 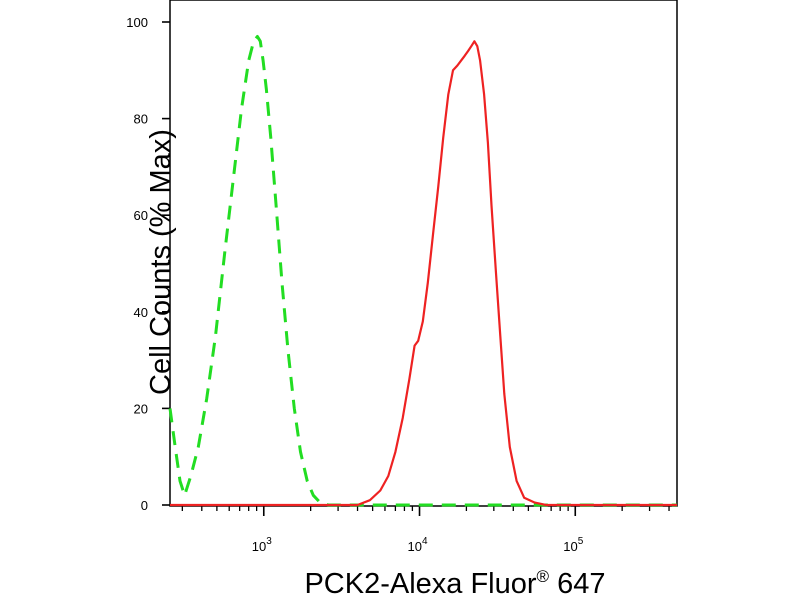 What do you see at coordinates (425, 541) in the screenshot?
I see `x-tick-exponent: 4` at bounding box center [425, 541].